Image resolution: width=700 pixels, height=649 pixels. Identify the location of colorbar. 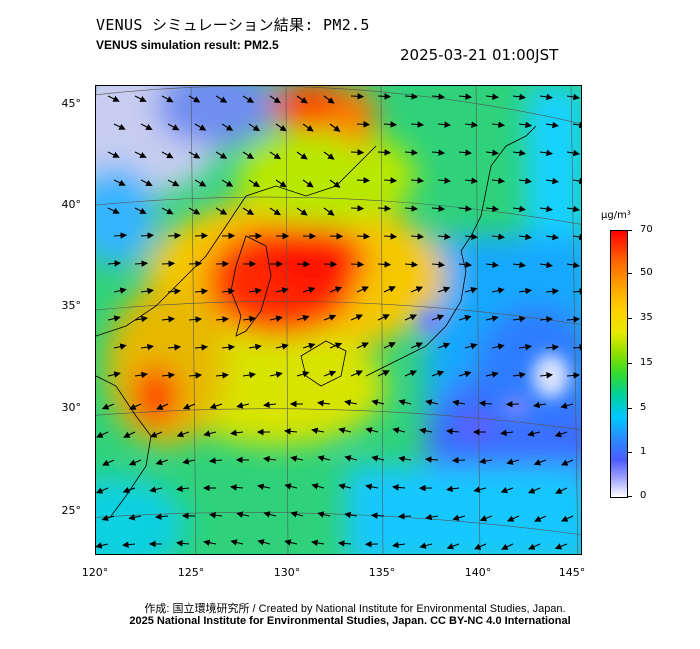
(619, 364).